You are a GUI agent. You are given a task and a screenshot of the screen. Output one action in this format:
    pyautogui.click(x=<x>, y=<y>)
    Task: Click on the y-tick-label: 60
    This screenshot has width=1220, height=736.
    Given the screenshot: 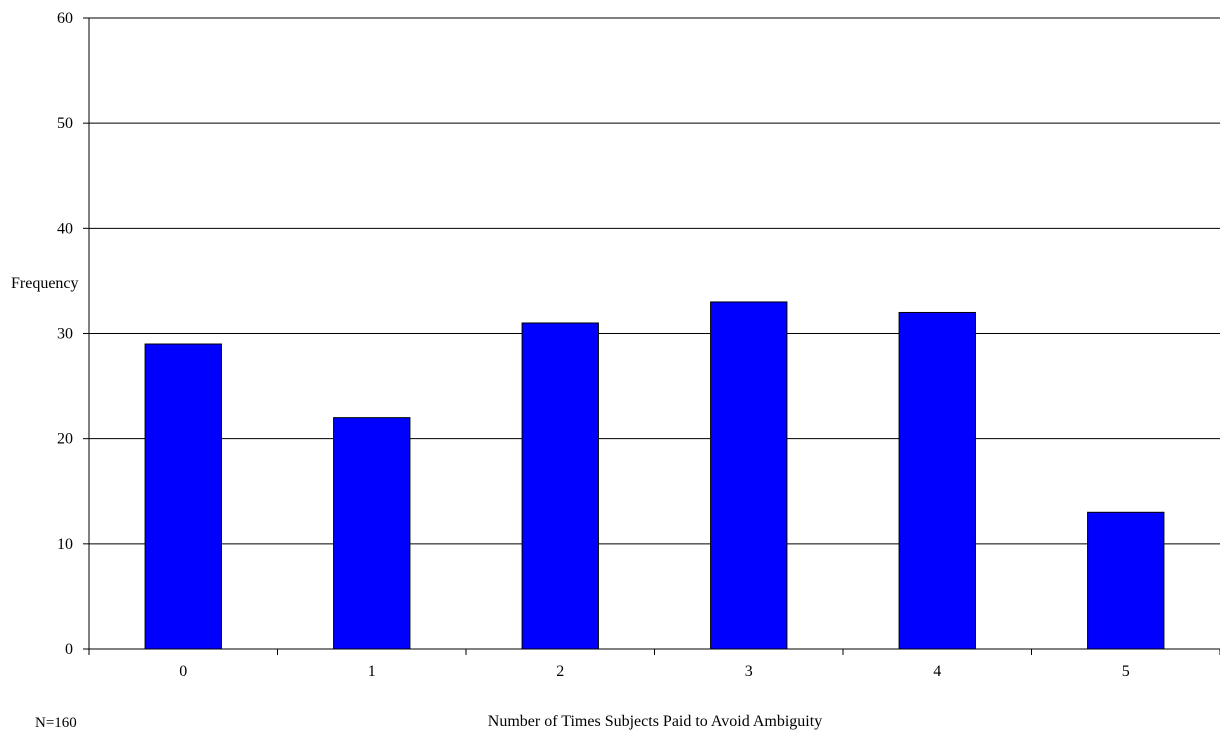 What is the action you would take?
    pyautogui.click(x=65, y=18)
    